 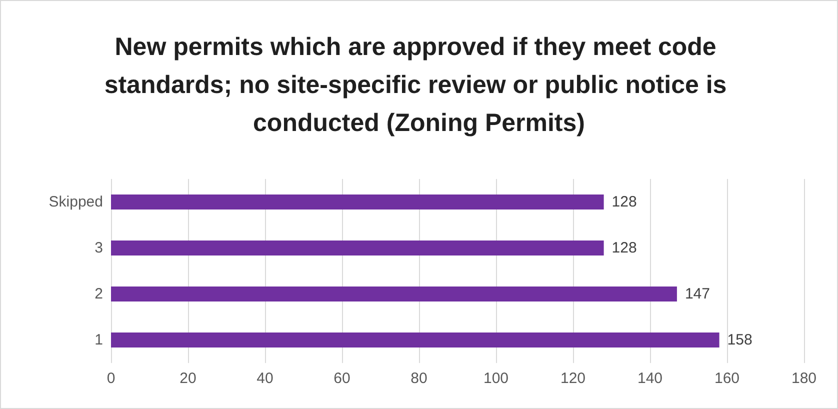 I want to click on data-label: 147, so click(x=697, y=294).